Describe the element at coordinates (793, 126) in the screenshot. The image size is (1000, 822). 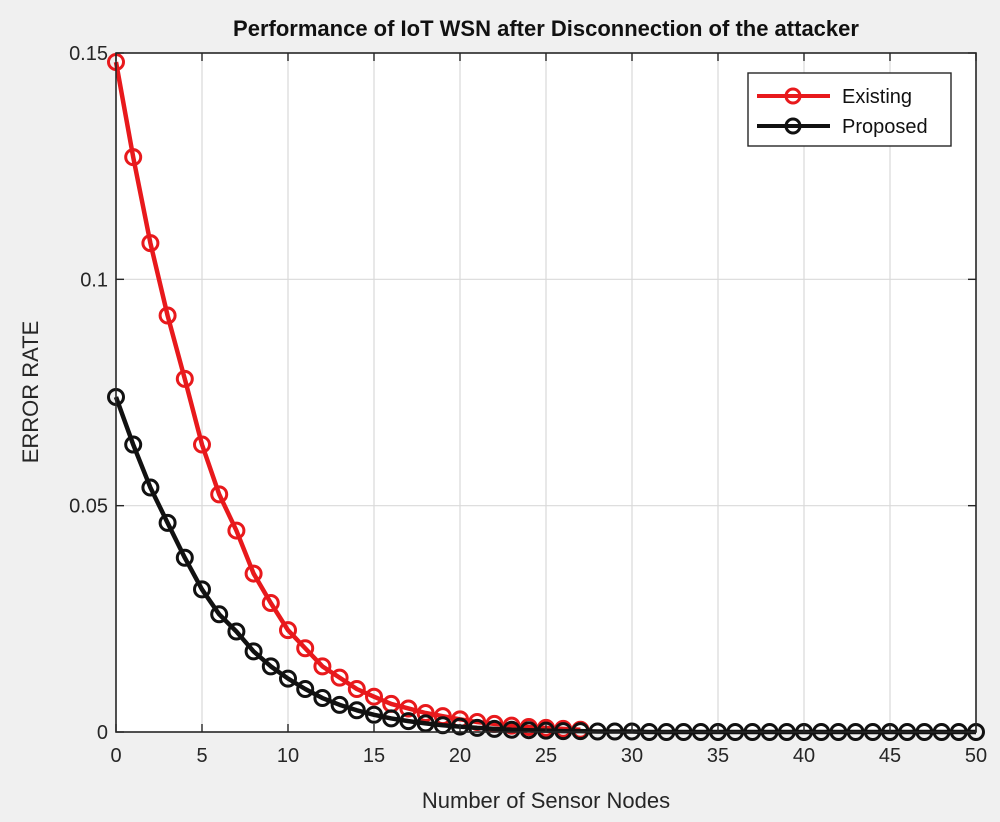
I see `legend-marker-proposed` at that location.